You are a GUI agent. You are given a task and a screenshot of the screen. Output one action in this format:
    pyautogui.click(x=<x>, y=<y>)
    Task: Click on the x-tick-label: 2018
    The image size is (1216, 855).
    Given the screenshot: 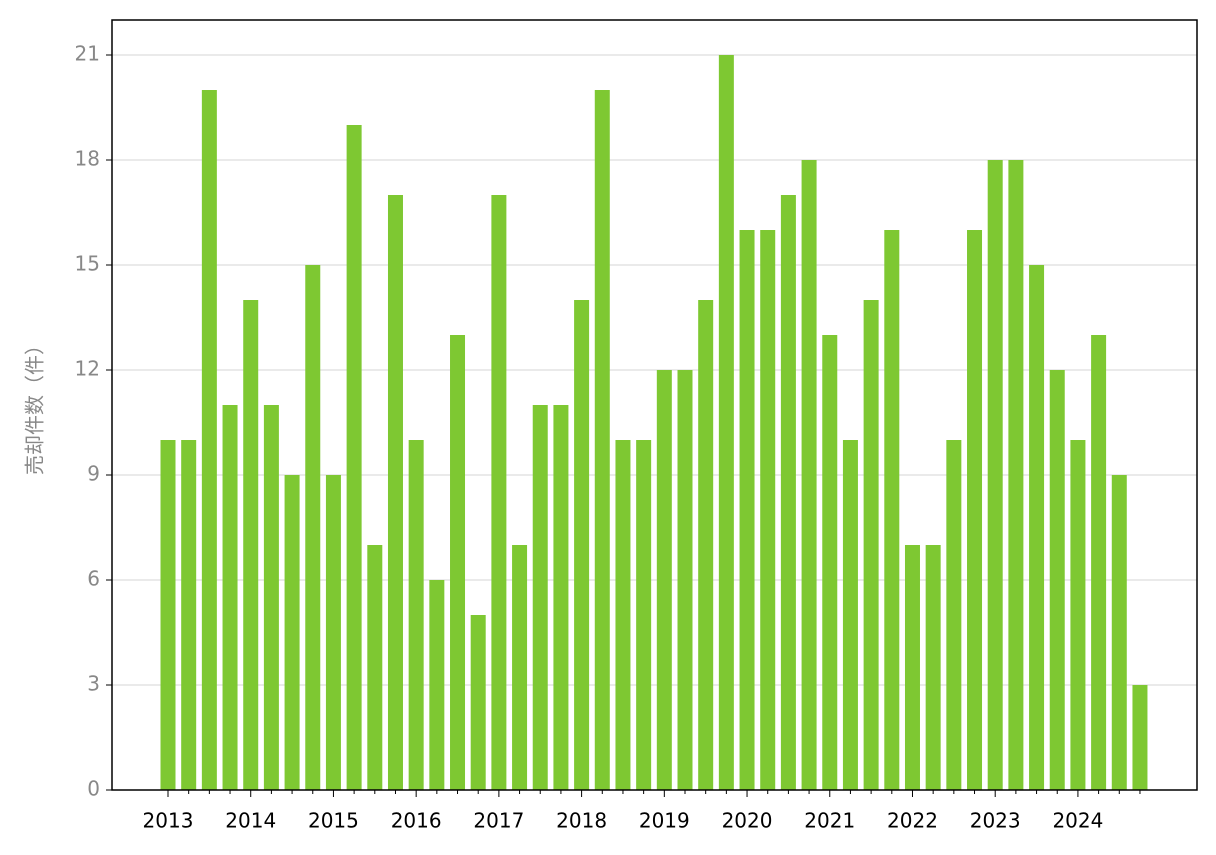 What is the action you would take?
    pyautogui.click(x=581, y=821)
    